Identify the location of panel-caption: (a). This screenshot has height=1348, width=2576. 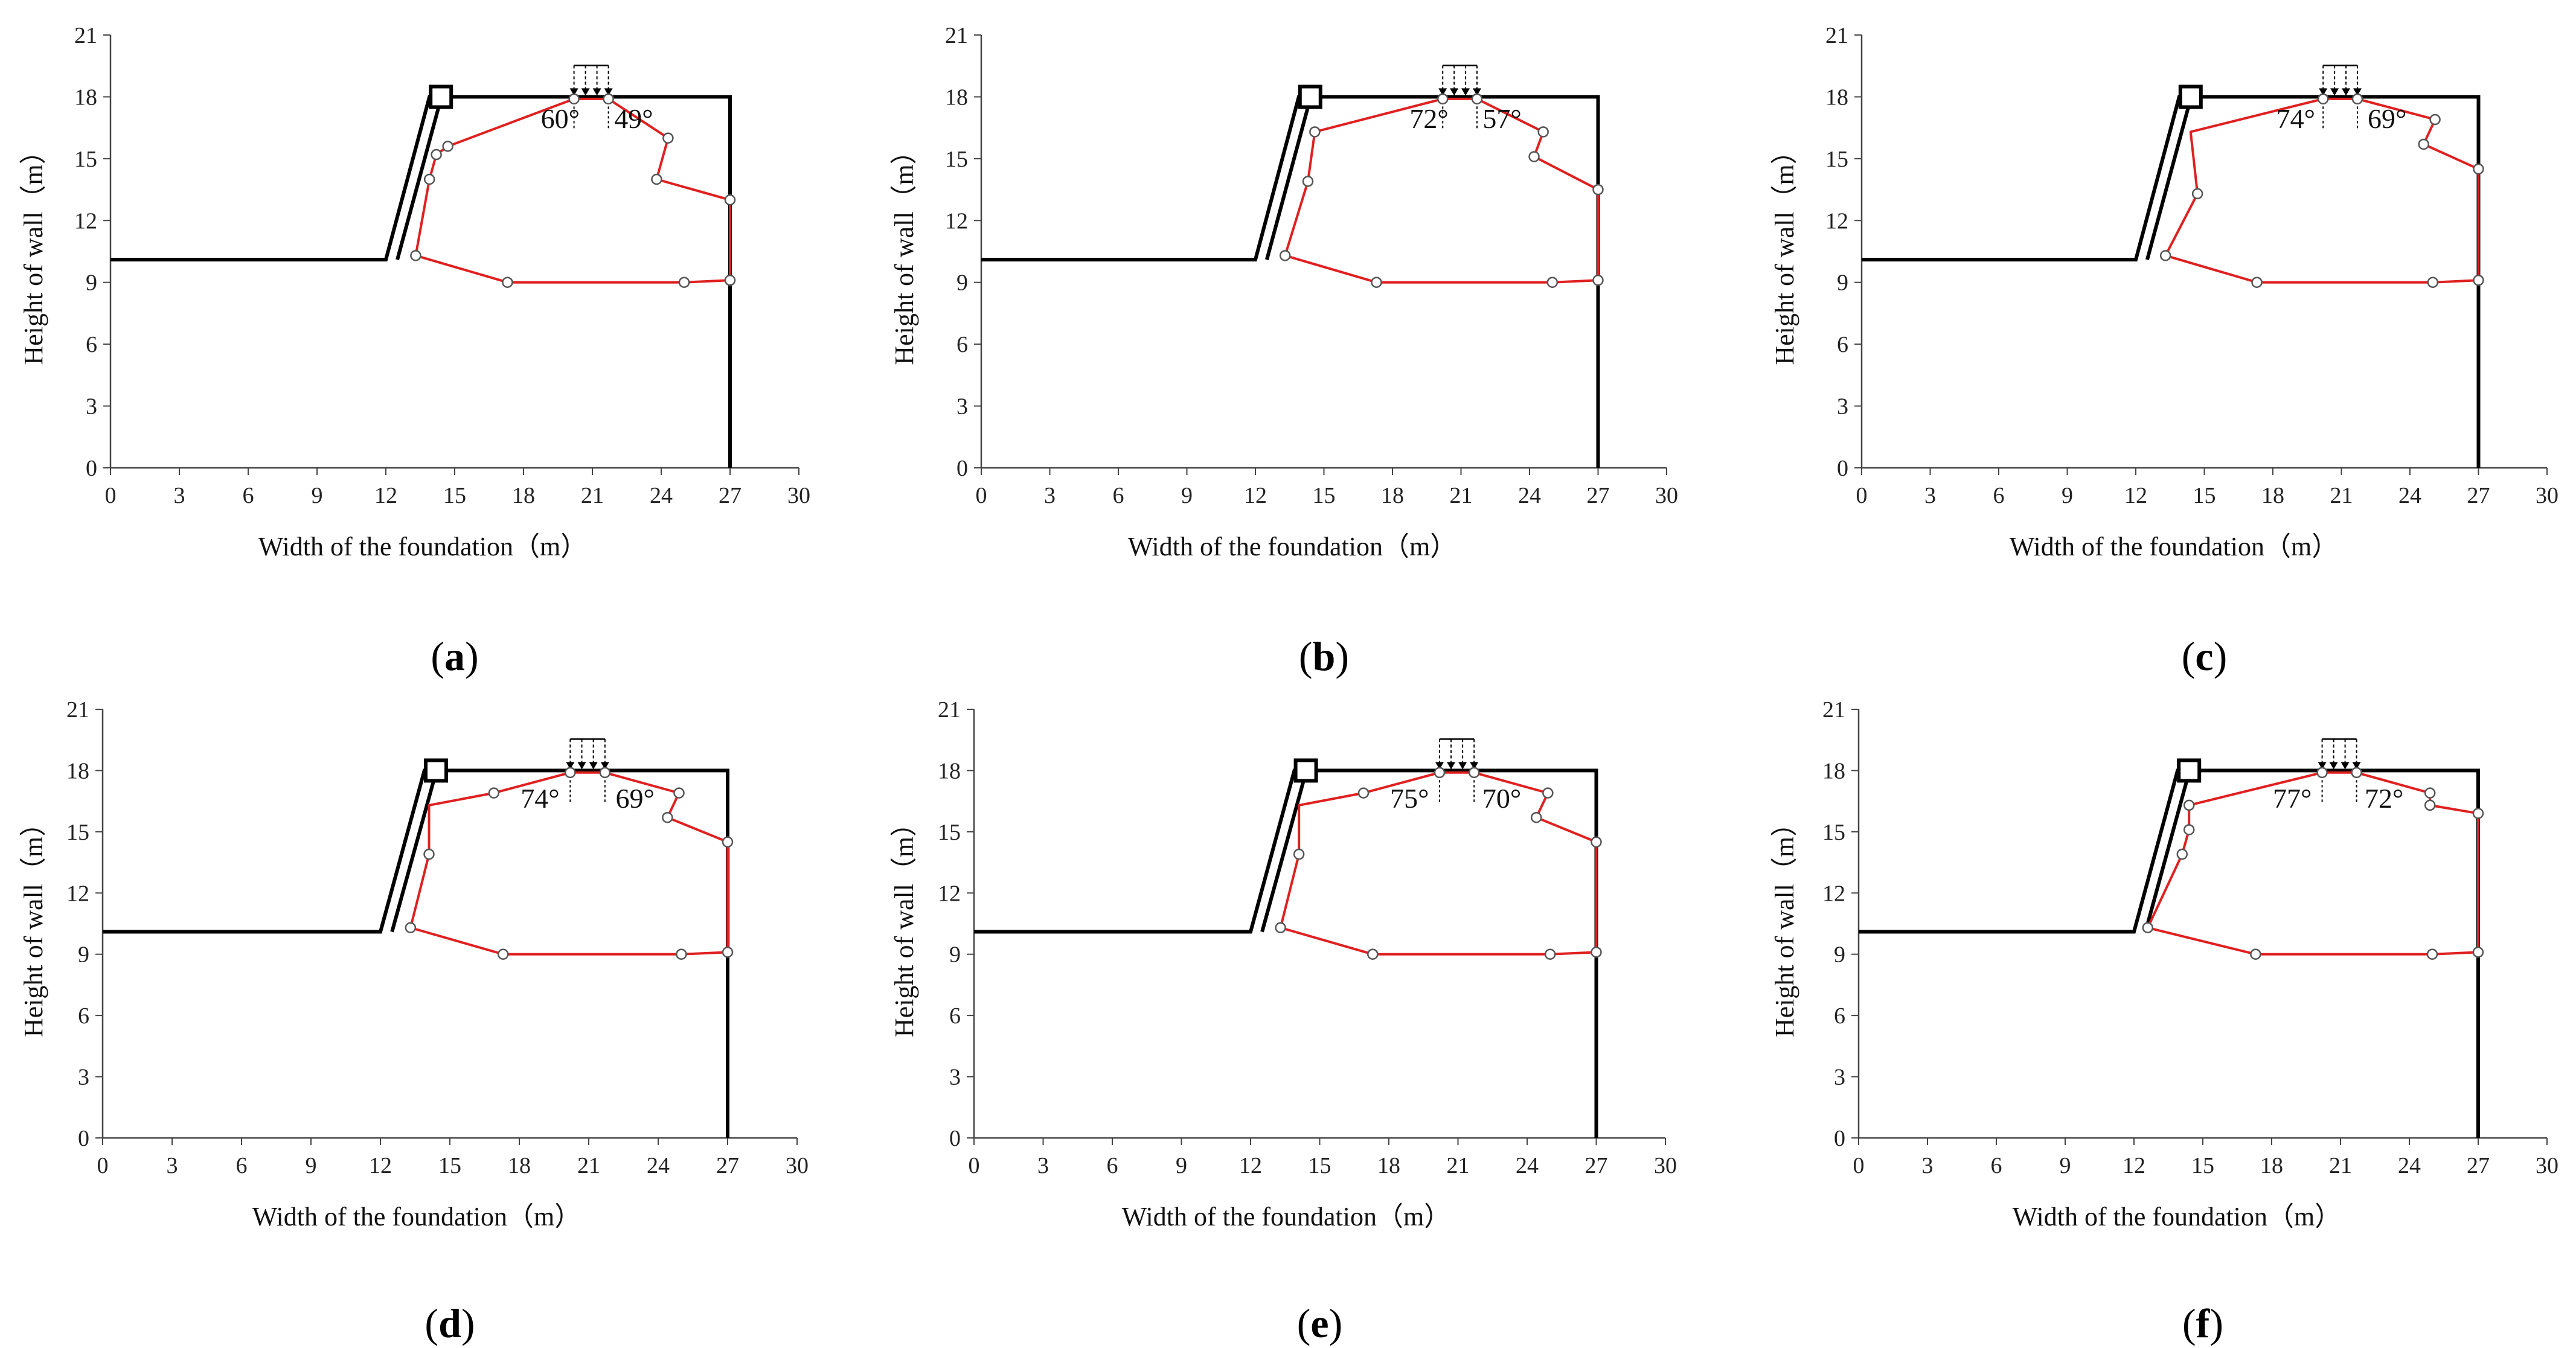
(454, 656).